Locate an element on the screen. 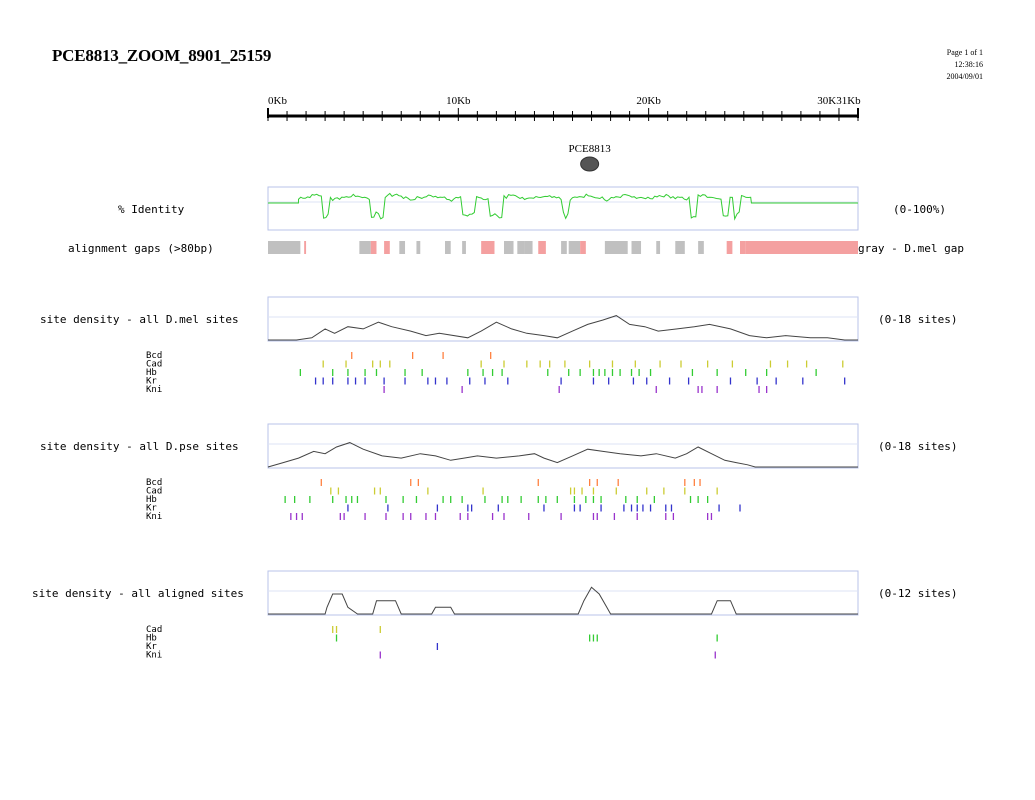 This screenshot has width=1035, height=800. identity-line is located at coordinates (563, 206).